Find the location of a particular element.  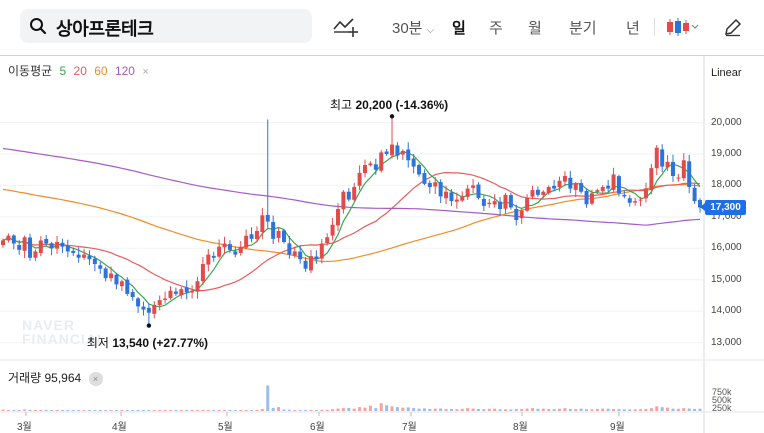

tab-weekly: 주 is located at coordinates (496, 28).